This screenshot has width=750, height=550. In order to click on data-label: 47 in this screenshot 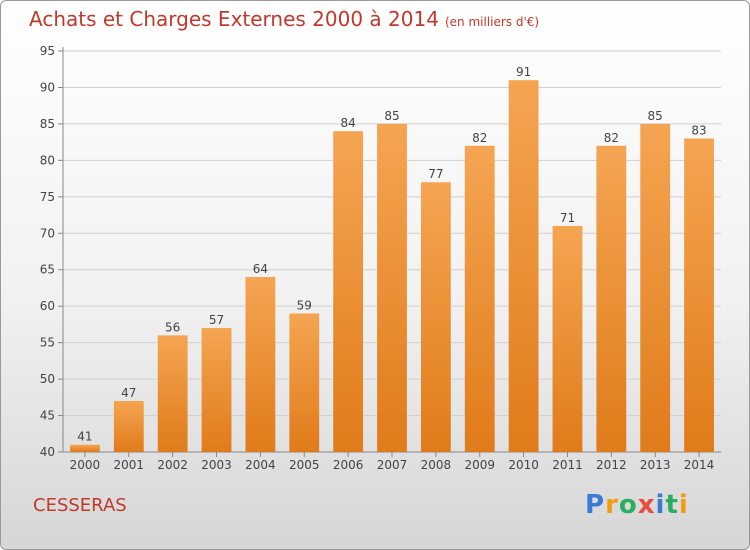, I will do `click(128, 393)`.